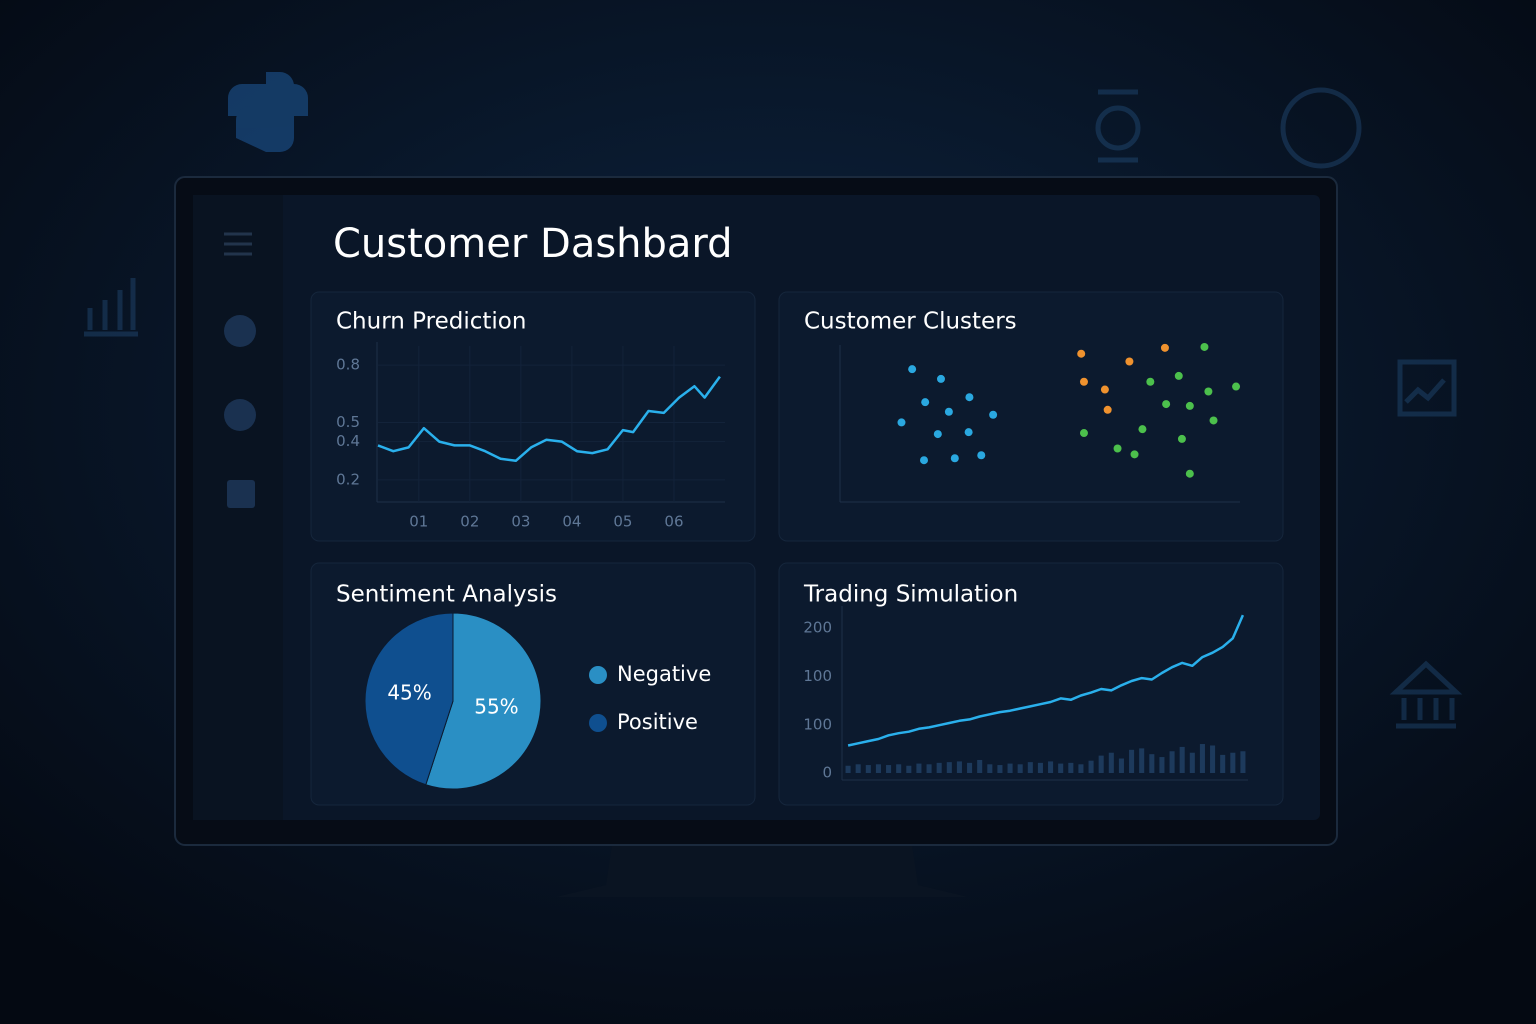 Image resolution: width=1536 pixels, height=1024 pixels. Describe the element at coordinates (409, 693) in the screenshot. I see `pie-label: 45%` at that location.